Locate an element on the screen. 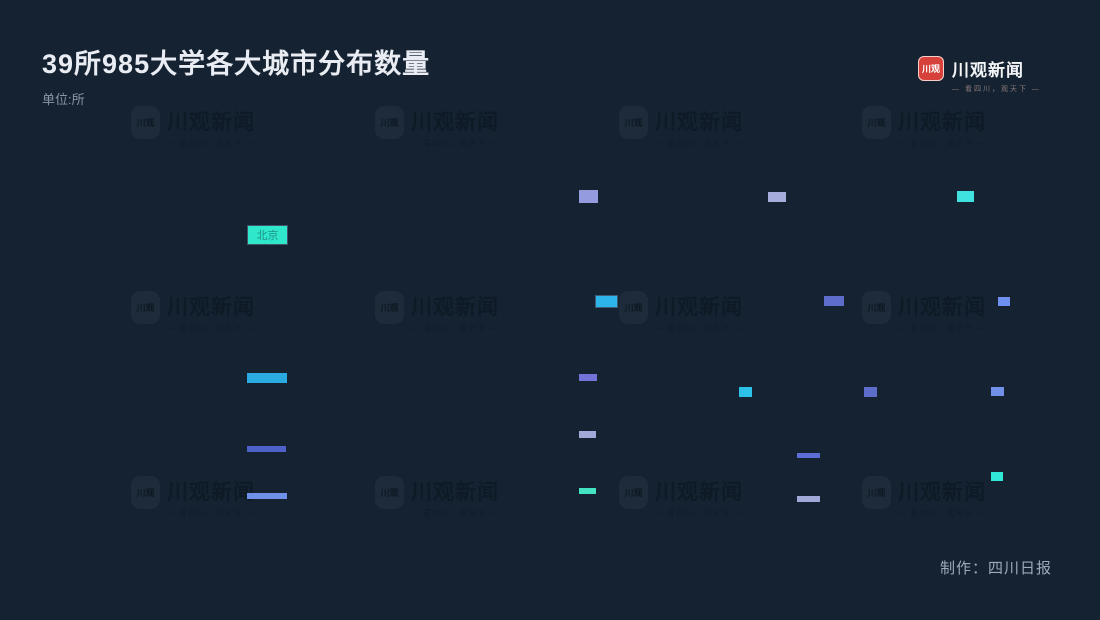 This screenshot has height=620, width=1100. bar-北京: 北京 is located at coordinates (267, 235).